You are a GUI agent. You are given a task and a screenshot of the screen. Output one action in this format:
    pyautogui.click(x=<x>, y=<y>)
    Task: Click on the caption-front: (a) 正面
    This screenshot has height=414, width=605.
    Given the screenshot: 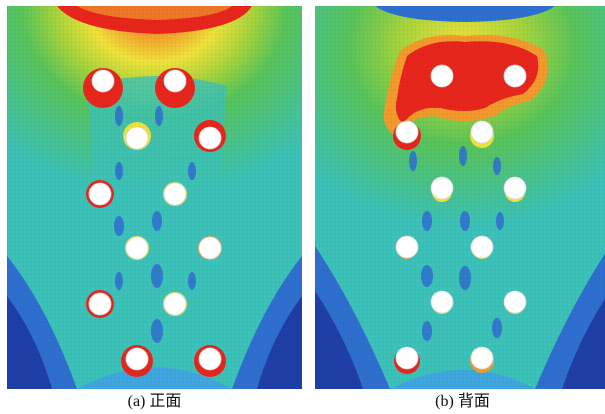 What is the action you would take?
    pyautogui.click(x=154, y=401)
    